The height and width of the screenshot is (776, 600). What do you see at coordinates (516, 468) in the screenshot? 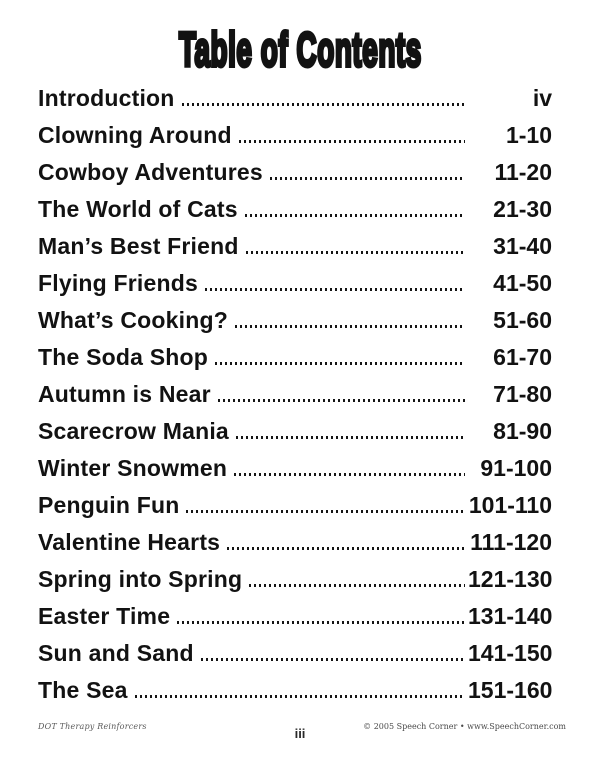
I see `toc-entry-pages: 91-100` at bounding box center [516, 468].